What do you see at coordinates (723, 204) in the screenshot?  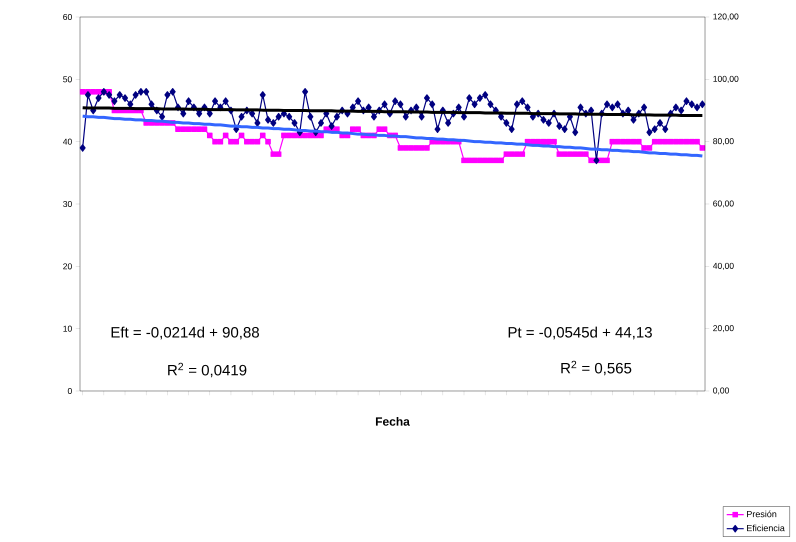 I see `y2-tick-label: 60,00` at bounding box center [723, 204].